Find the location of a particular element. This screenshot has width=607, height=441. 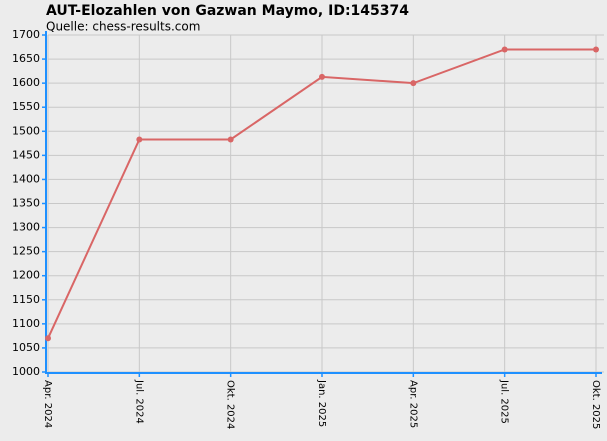

x-tick-label: Okt. 2025 is located at coordinates (595, 404).